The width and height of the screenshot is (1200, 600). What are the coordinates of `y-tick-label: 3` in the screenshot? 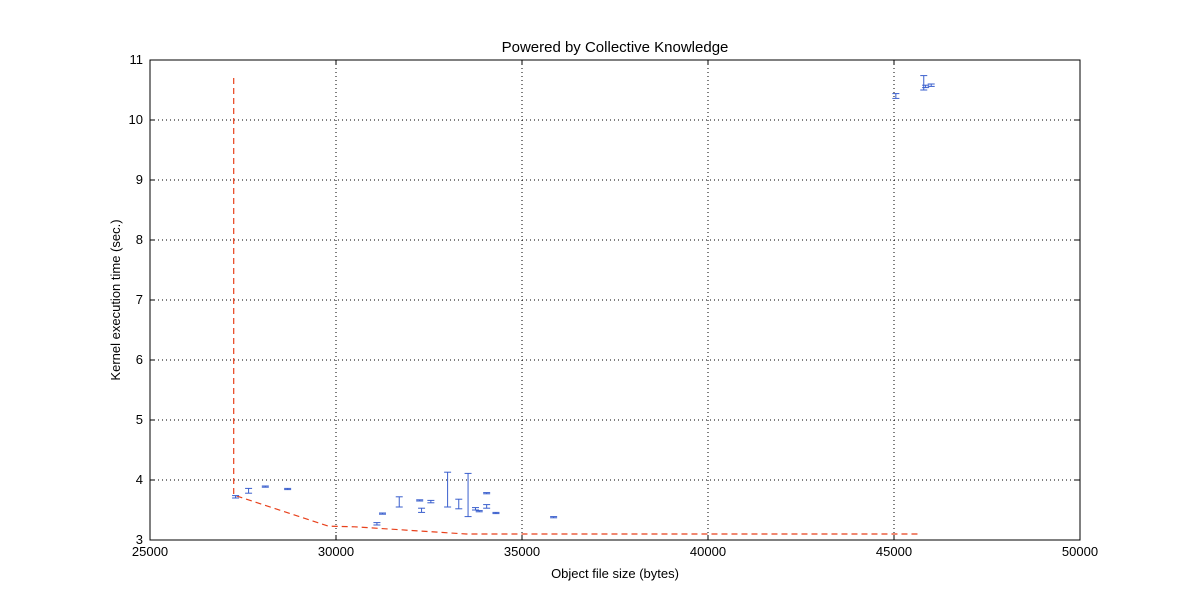 It's located at (139, 539).